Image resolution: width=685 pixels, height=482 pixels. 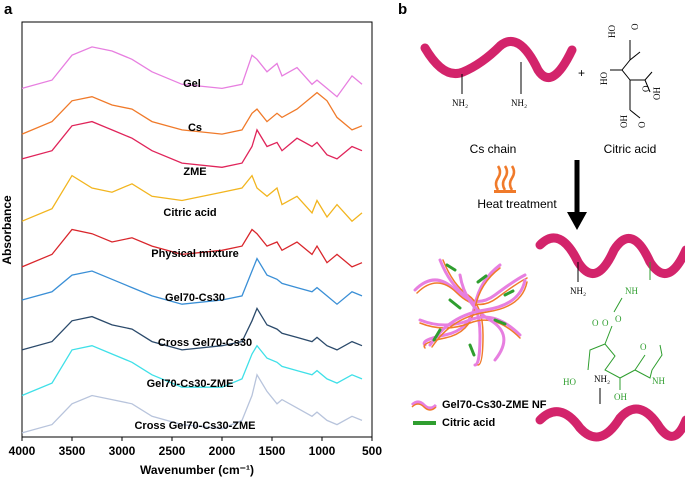 I want to click on panel-label: a, so click(x=8, y=9).